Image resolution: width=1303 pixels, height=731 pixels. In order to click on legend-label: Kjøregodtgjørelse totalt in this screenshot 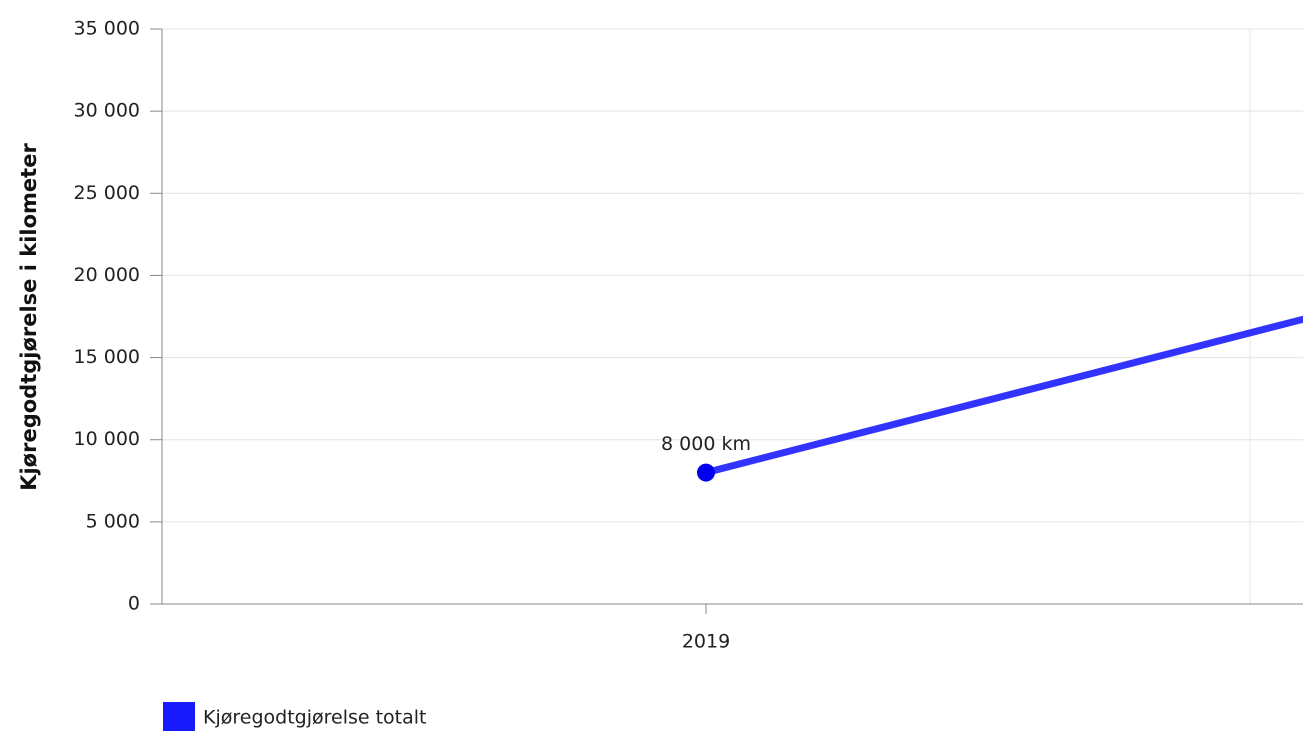, I will do `click(315, 718)`.